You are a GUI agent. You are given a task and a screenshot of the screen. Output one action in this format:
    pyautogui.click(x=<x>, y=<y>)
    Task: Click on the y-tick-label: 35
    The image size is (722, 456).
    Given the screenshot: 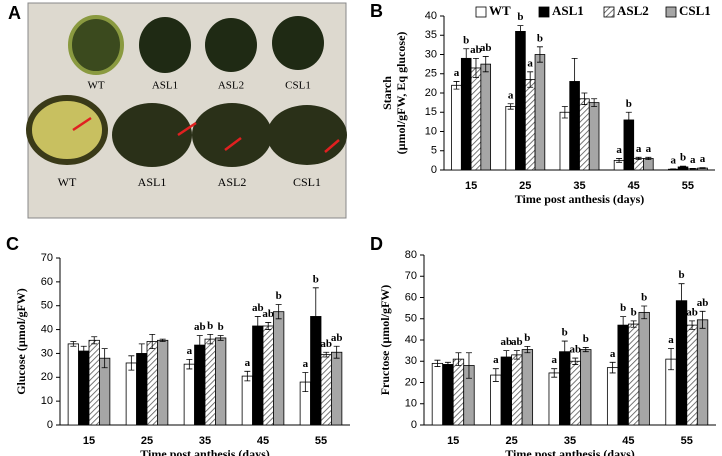 What is the action you would take?
    pyautogui.click(x=431, y=35)
    